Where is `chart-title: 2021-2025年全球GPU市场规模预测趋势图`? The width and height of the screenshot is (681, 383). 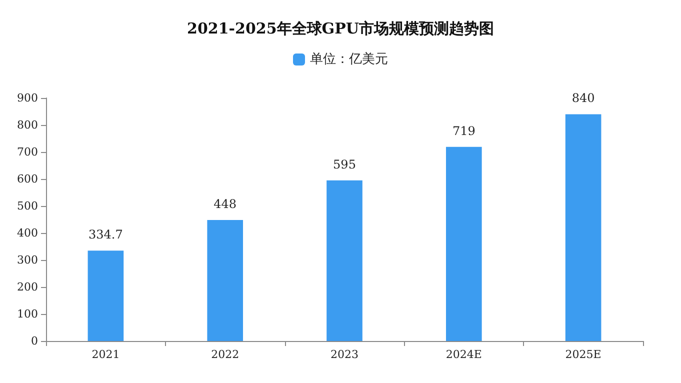
chart-title: 2021-2025年全球GPU市场规模预测趋势图 is located at coordinates (340, 29).